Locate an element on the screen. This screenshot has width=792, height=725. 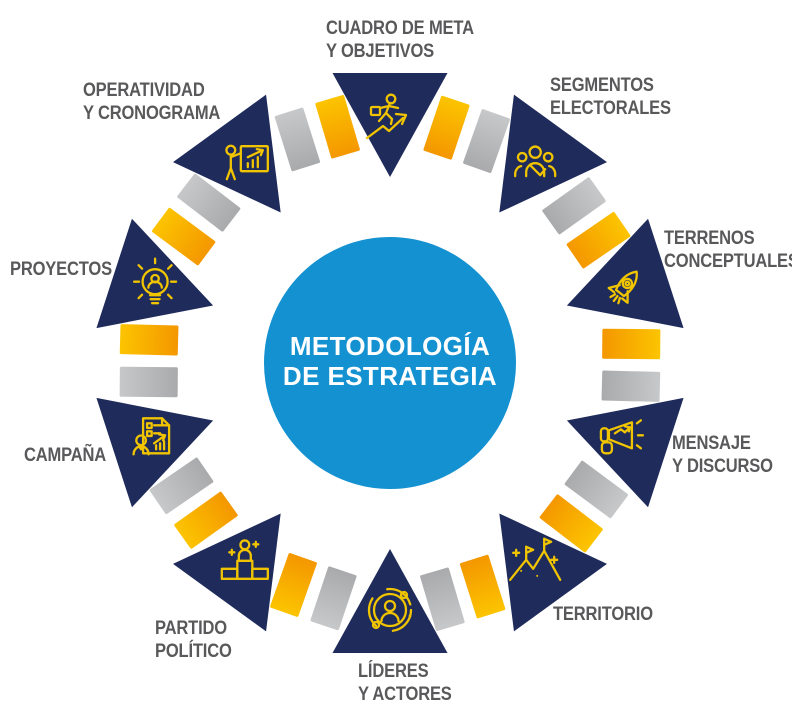
triangle-partido-politico is located at coordinates (227, 572).